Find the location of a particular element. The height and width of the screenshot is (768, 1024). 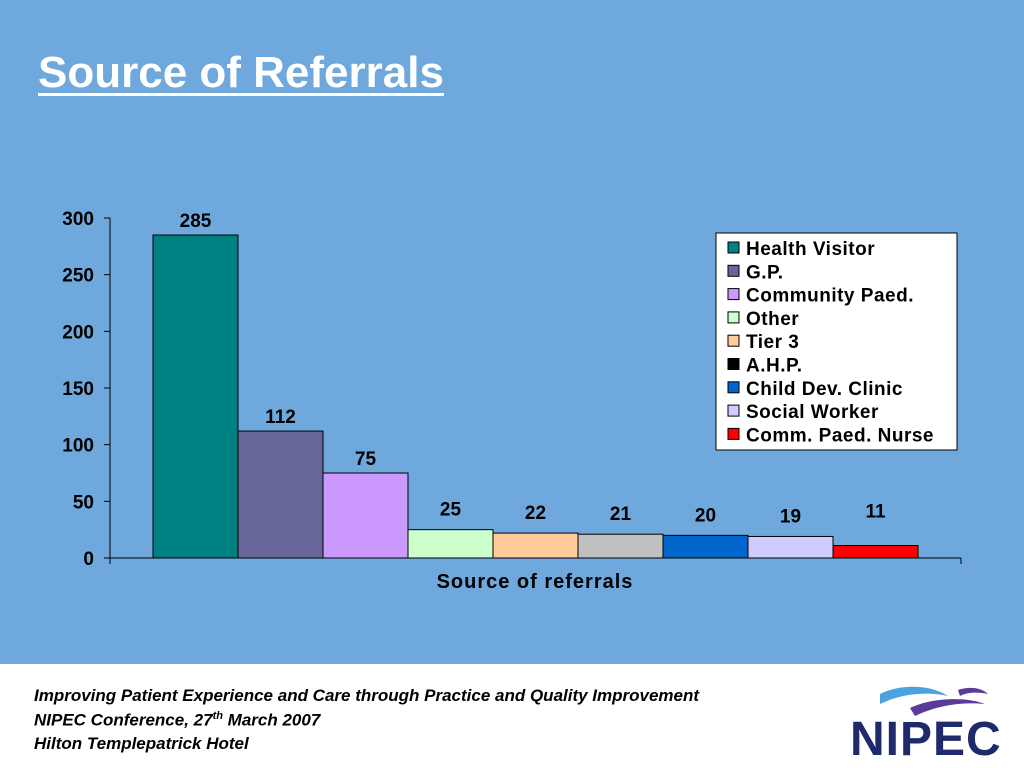

bar-g-p is located at coordinates (280, 494).